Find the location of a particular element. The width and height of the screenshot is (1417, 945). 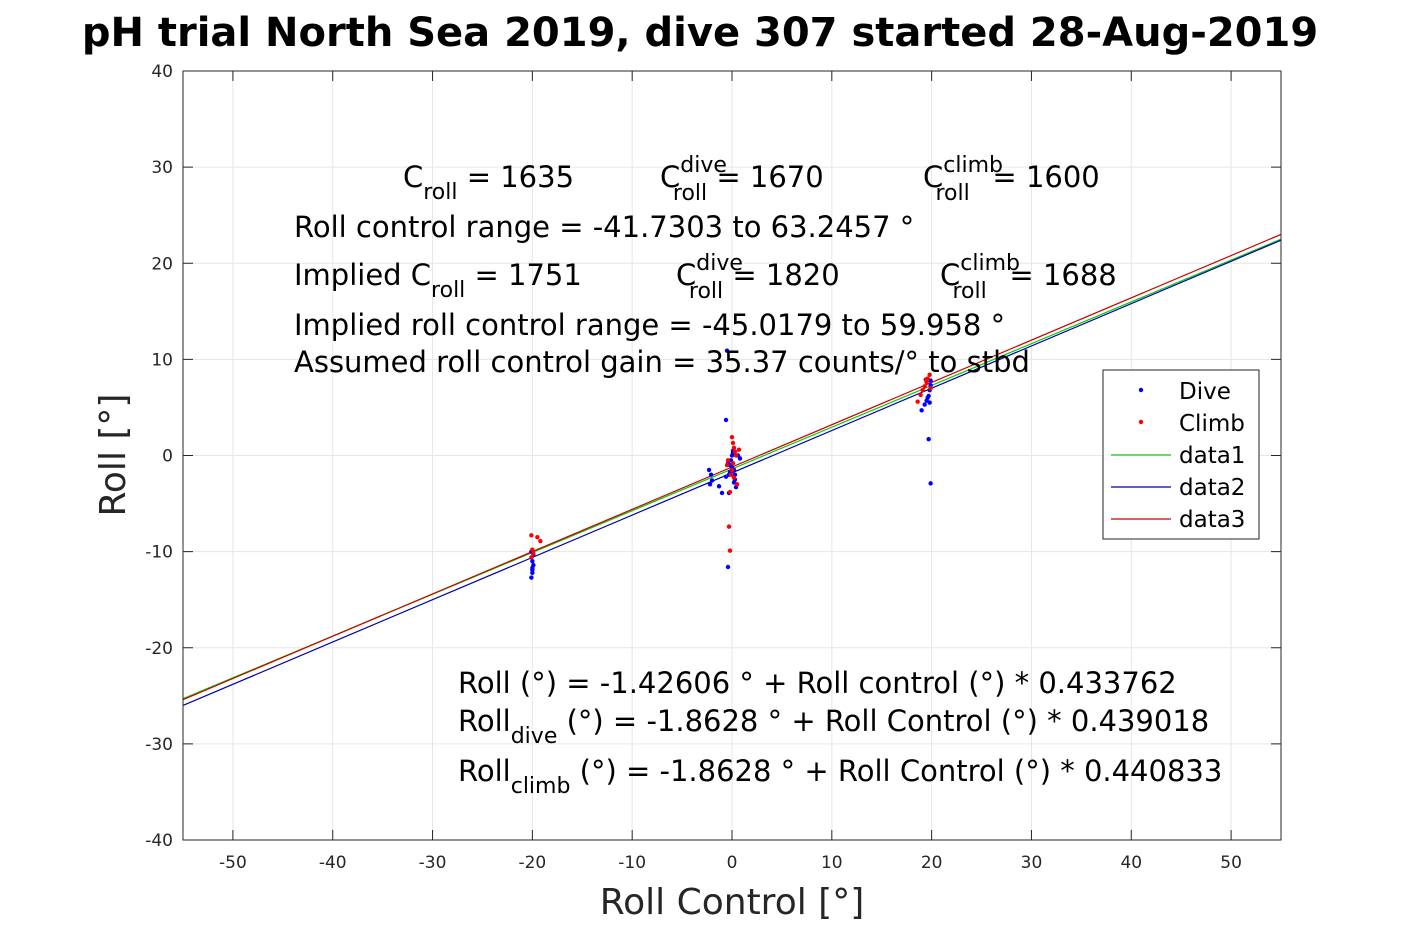

legend-label: data3 is located at coordinates (1212, 520).